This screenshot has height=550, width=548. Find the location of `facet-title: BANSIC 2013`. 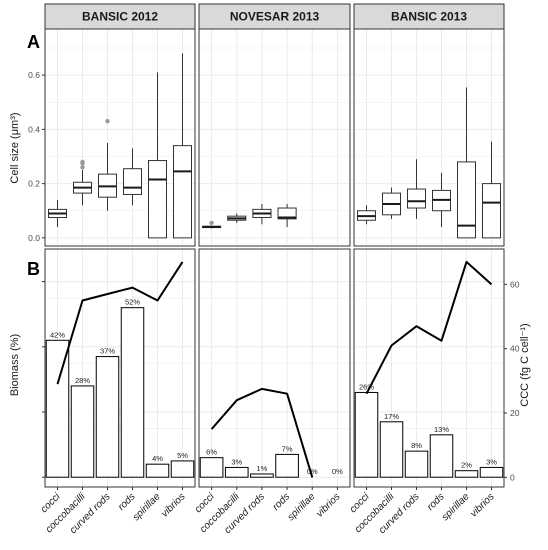

facet-title: BANSIC 2013 is located at coordinates (429, 17).